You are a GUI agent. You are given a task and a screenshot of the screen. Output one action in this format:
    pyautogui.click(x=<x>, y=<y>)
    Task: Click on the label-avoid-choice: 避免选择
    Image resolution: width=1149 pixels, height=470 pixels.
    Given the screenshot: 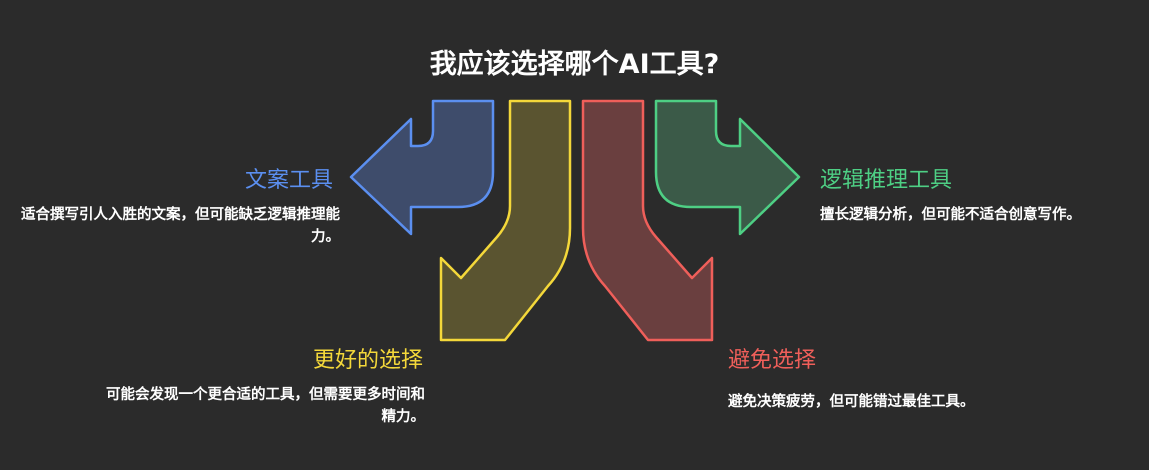 What is the action you would take?
    pyautogui.click(x=772, y=360)
    